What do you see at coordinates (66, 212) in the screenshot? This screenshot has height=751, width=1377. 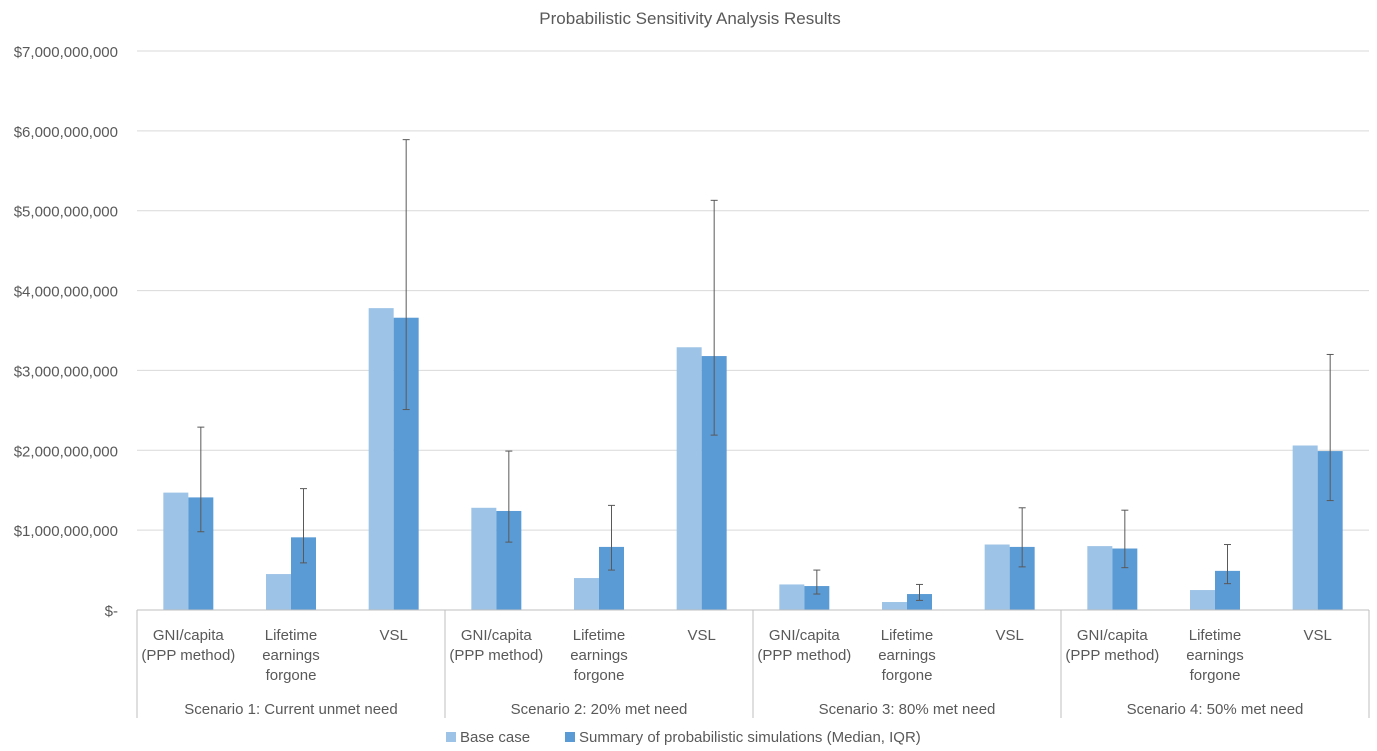 I see `y-tick-label: $5,000,000,000` at bounding box center [66, 212].